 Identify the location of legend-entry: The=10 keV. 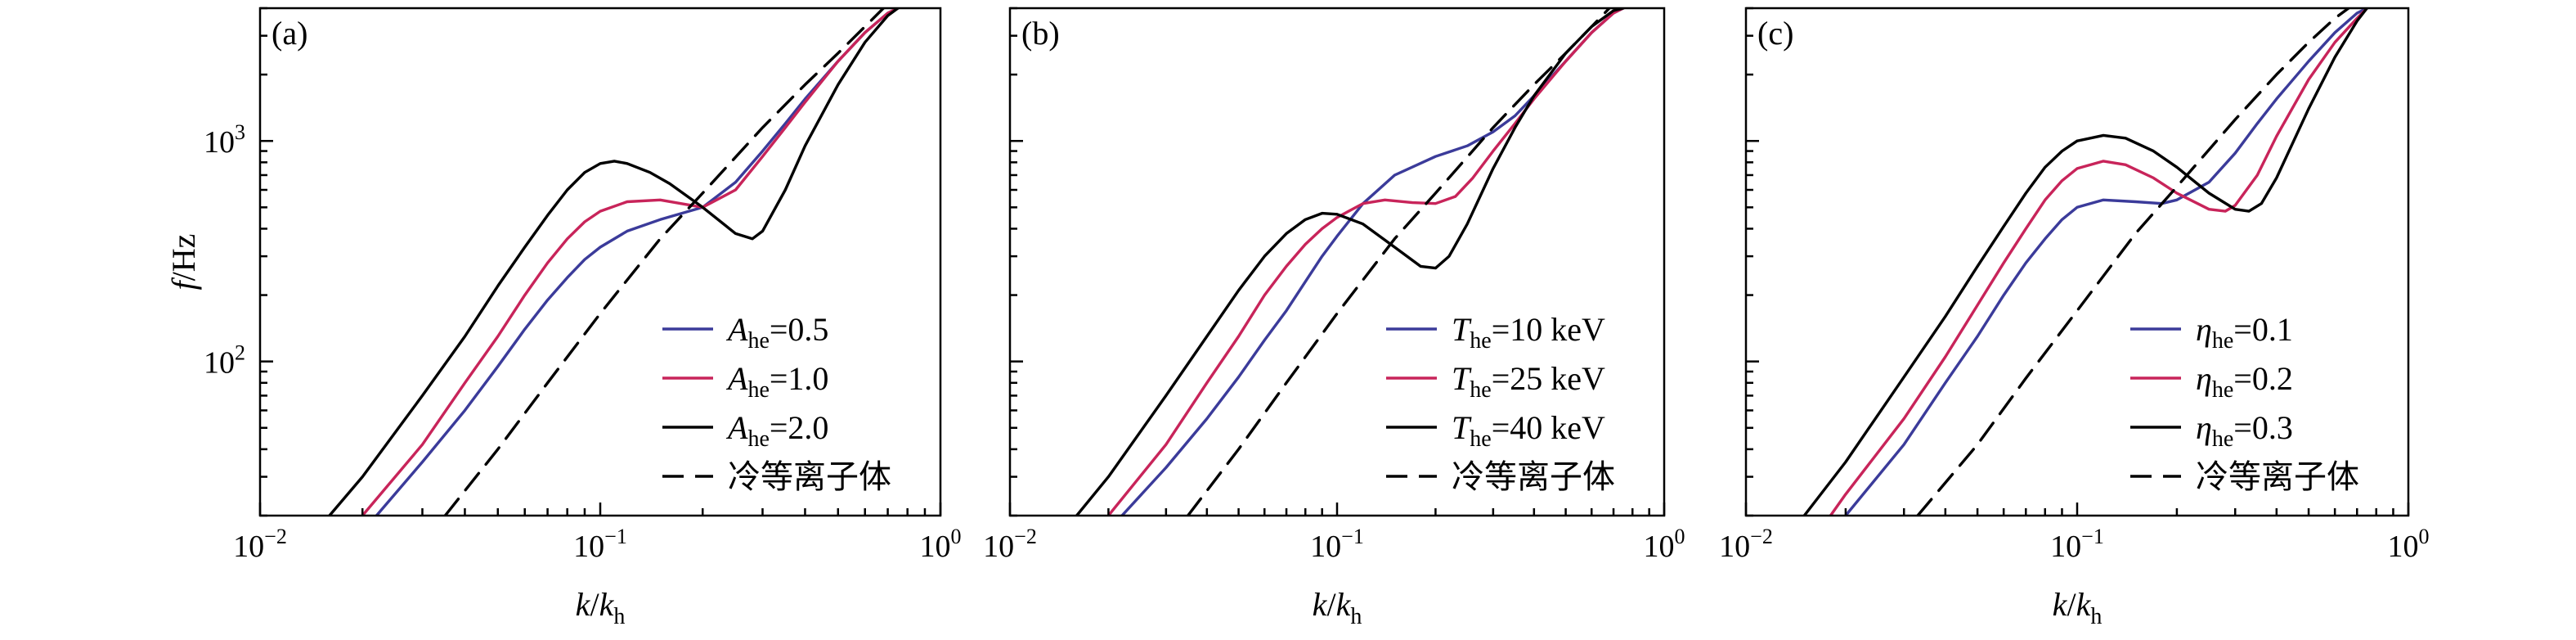
(1528, 332).